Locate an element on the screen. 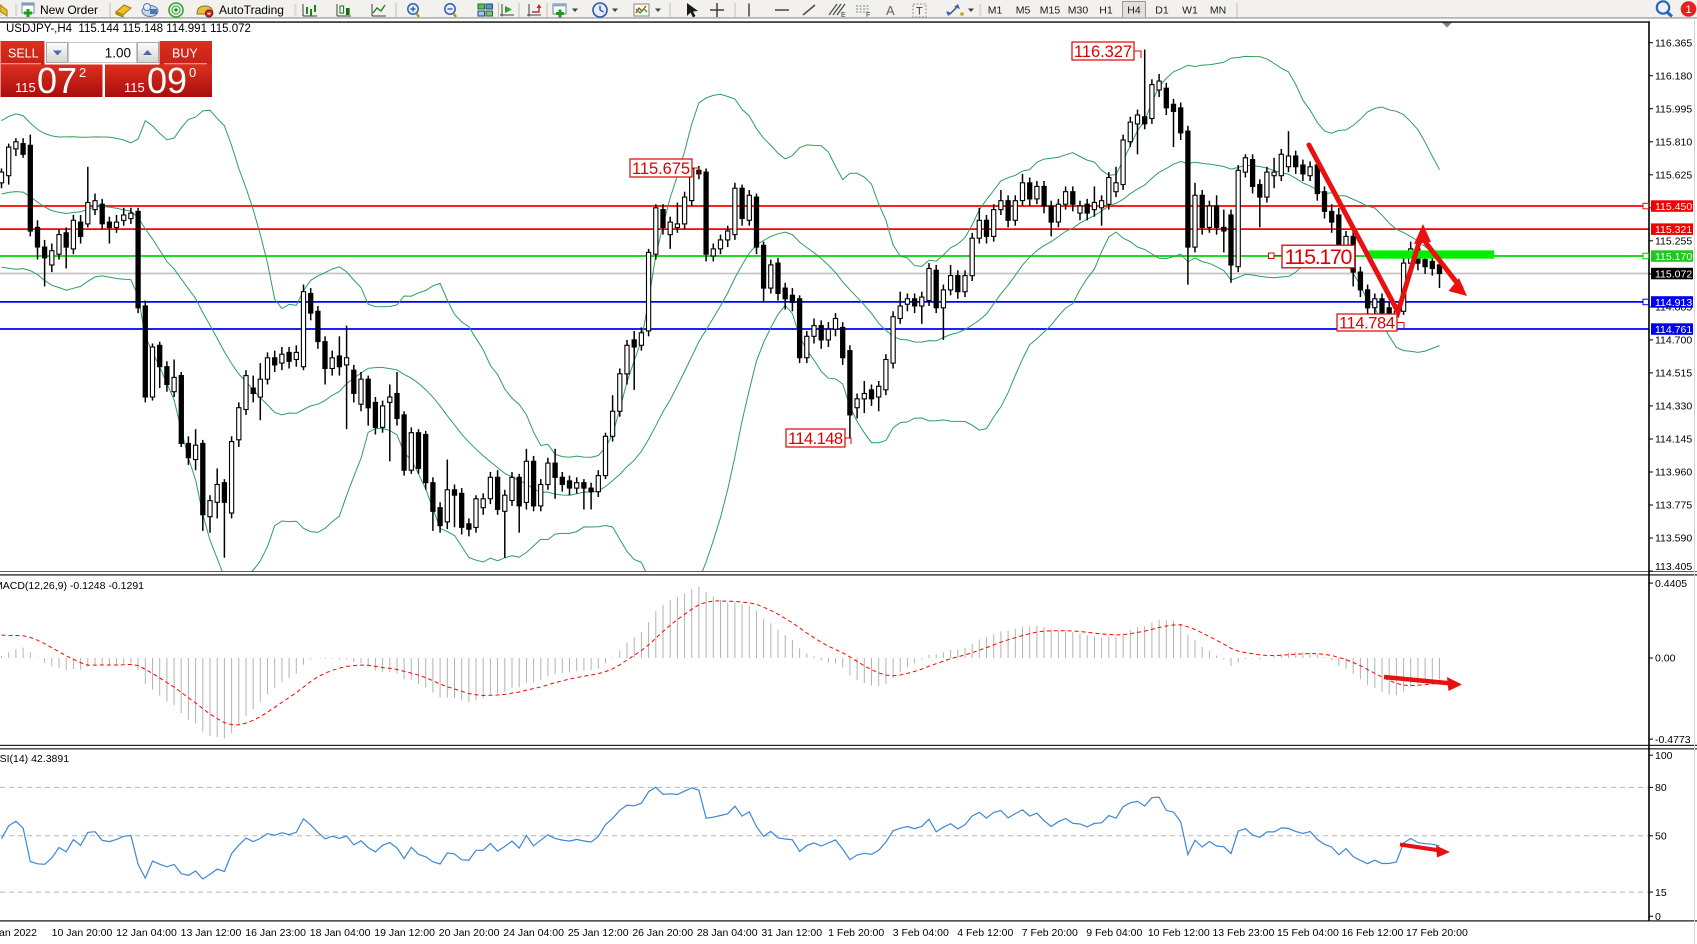 This screenshot has width=1697, height=944. svg-text: M5 is located at coordinates (1023, 11).